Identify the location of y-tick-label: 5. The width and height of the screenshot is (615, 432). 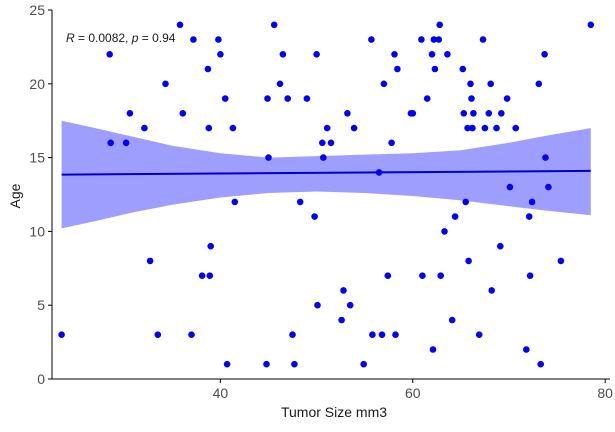
(41, 305).